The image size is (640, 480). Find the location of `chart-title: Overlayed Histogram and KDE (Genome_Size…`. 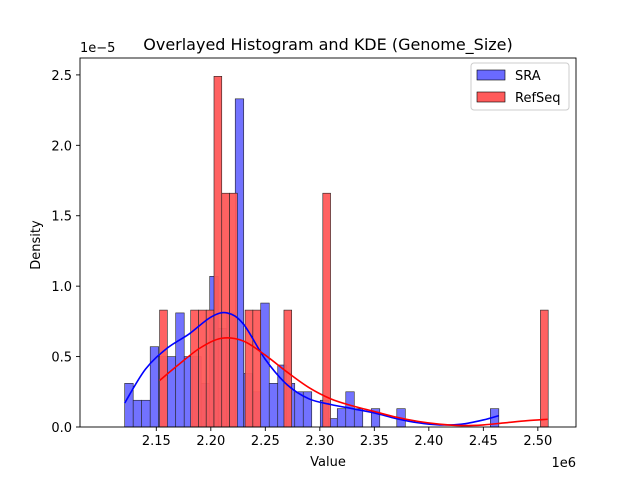

chart-title: Overlayed Histogram and KDE (Genome_Size… is located at coordinates (328, 45).